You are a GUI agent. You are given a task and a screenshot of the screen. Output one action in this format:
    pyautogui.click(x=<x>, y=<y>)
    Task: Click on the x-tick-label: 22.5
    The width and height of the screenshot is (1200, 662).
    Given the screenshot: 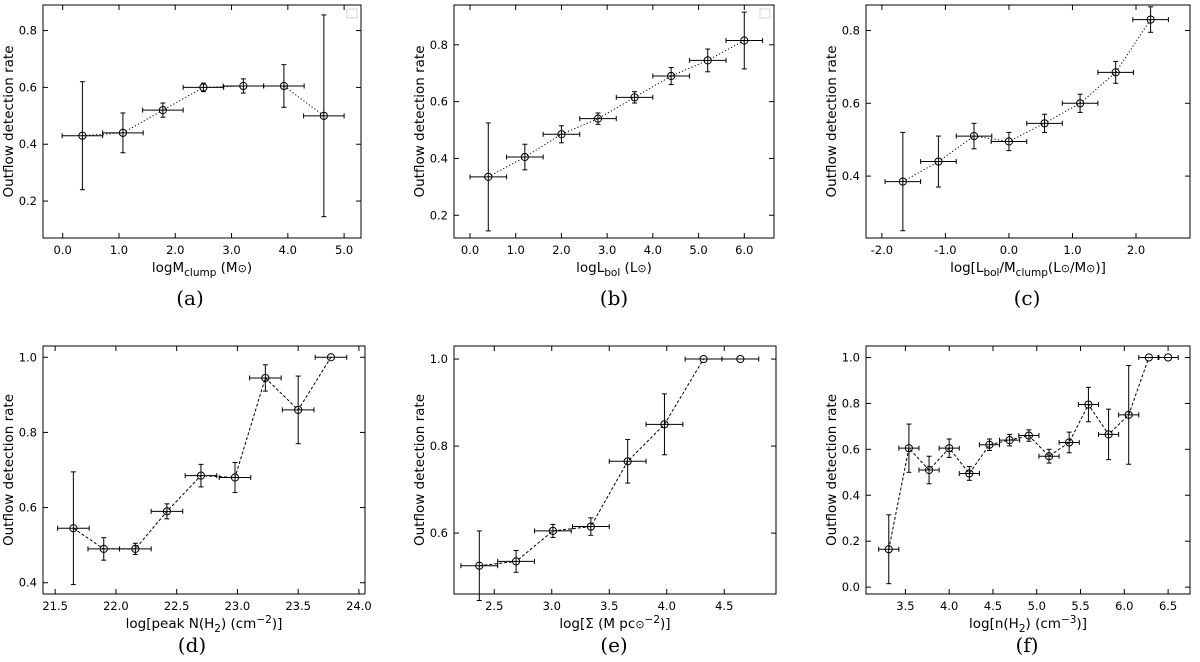 What is the action you would take?
    pyautogui.click(x=177, y=606)
    